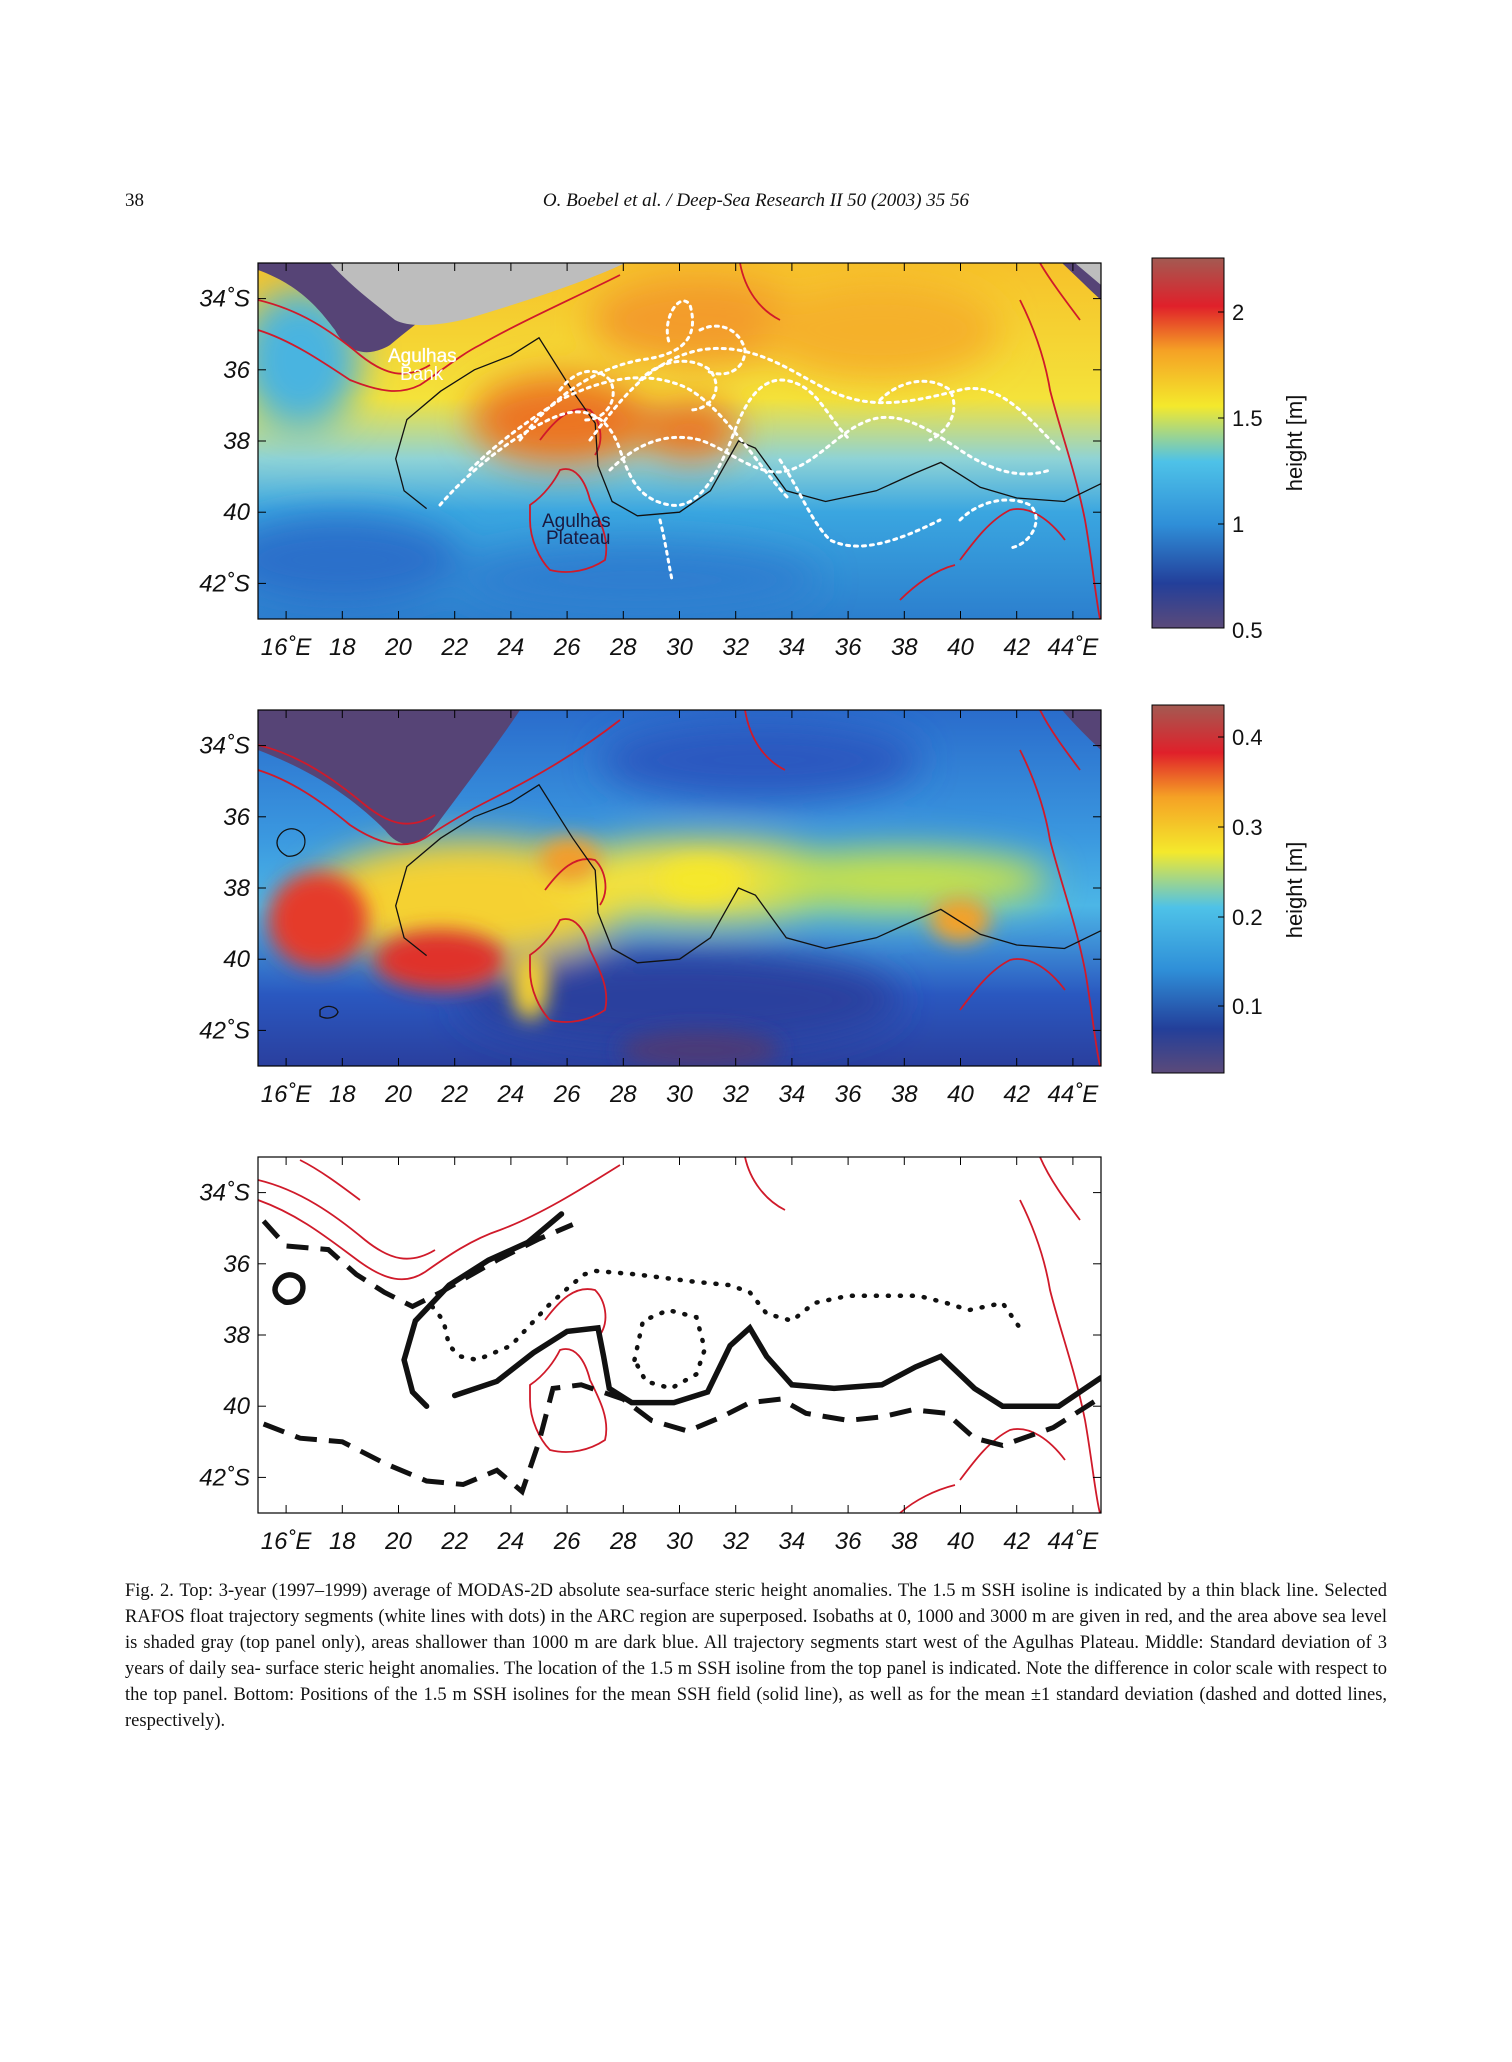 The image size is (1512, 2062). What do you see at coordinates (1188, 889) in the screenshot?
I see `middle-colorbar` at bounding box center [1188, 889].